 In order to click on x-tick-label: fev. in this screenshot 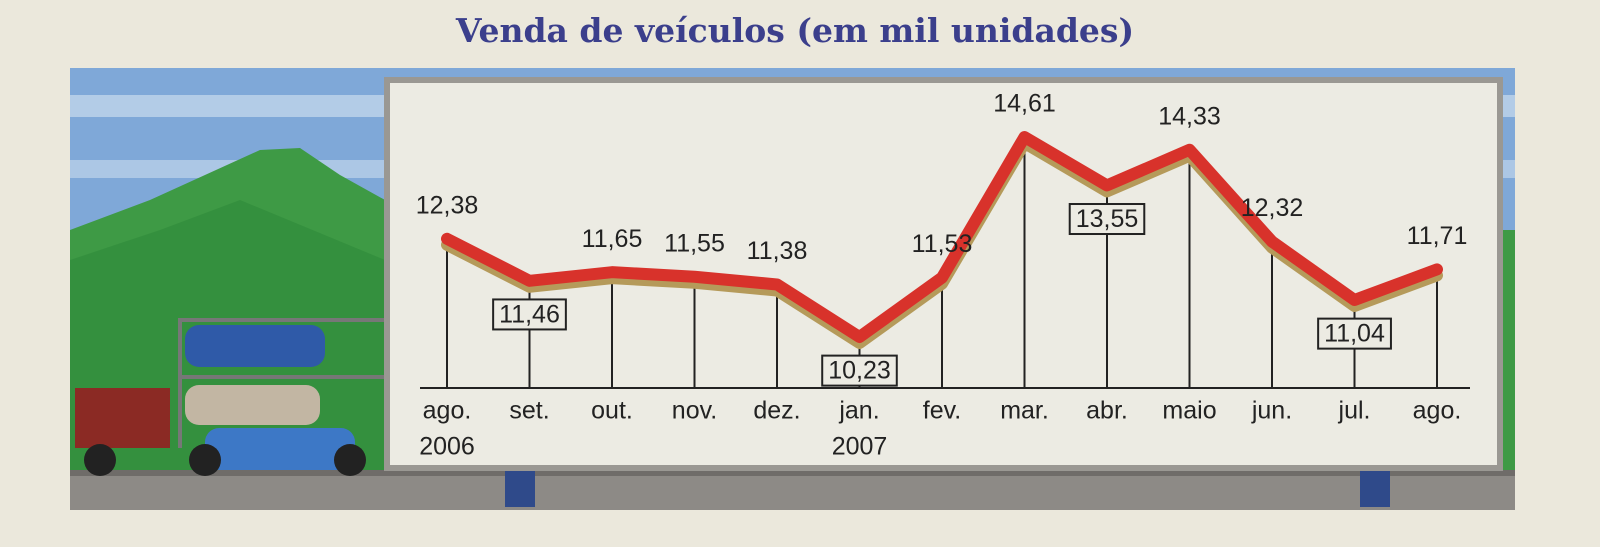, I will do `click(942, 411)`.